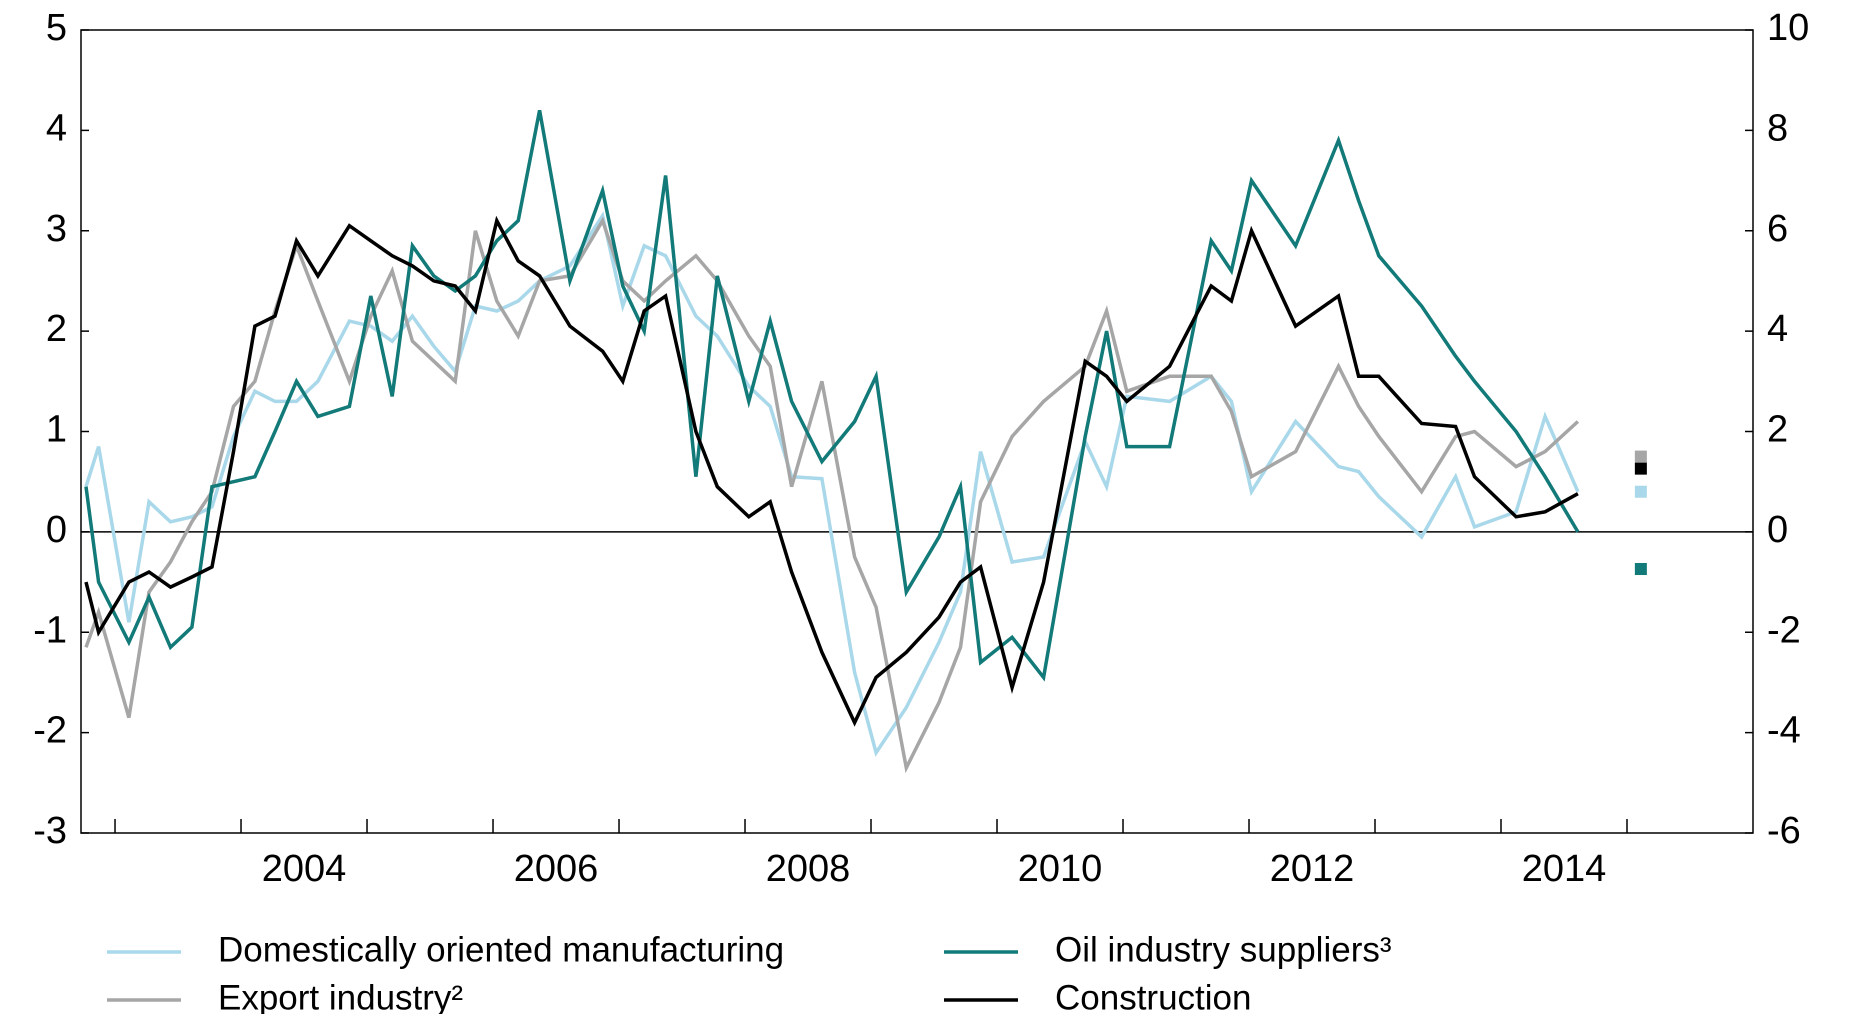 The width and height of the screenshot is (1857, 1014). Describe the element at coordinates (1784, 630) in the screenshot. I see `y2-tick-label: -2` at that location.